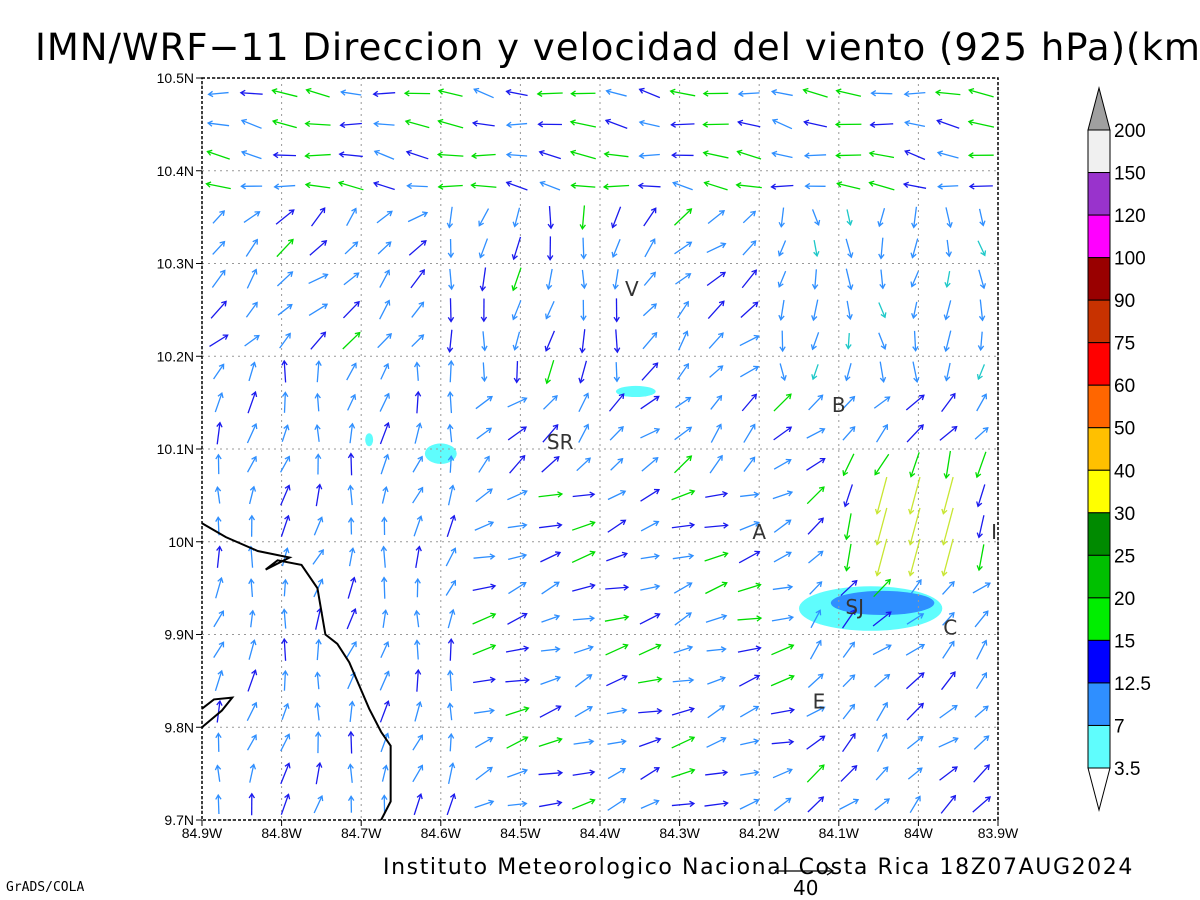 The image size is (1200, 900). What do you see at coordinates (1130, 131) in the screenshot?
I see `colorbar-label: 200` at bounding box center [1130, 131].